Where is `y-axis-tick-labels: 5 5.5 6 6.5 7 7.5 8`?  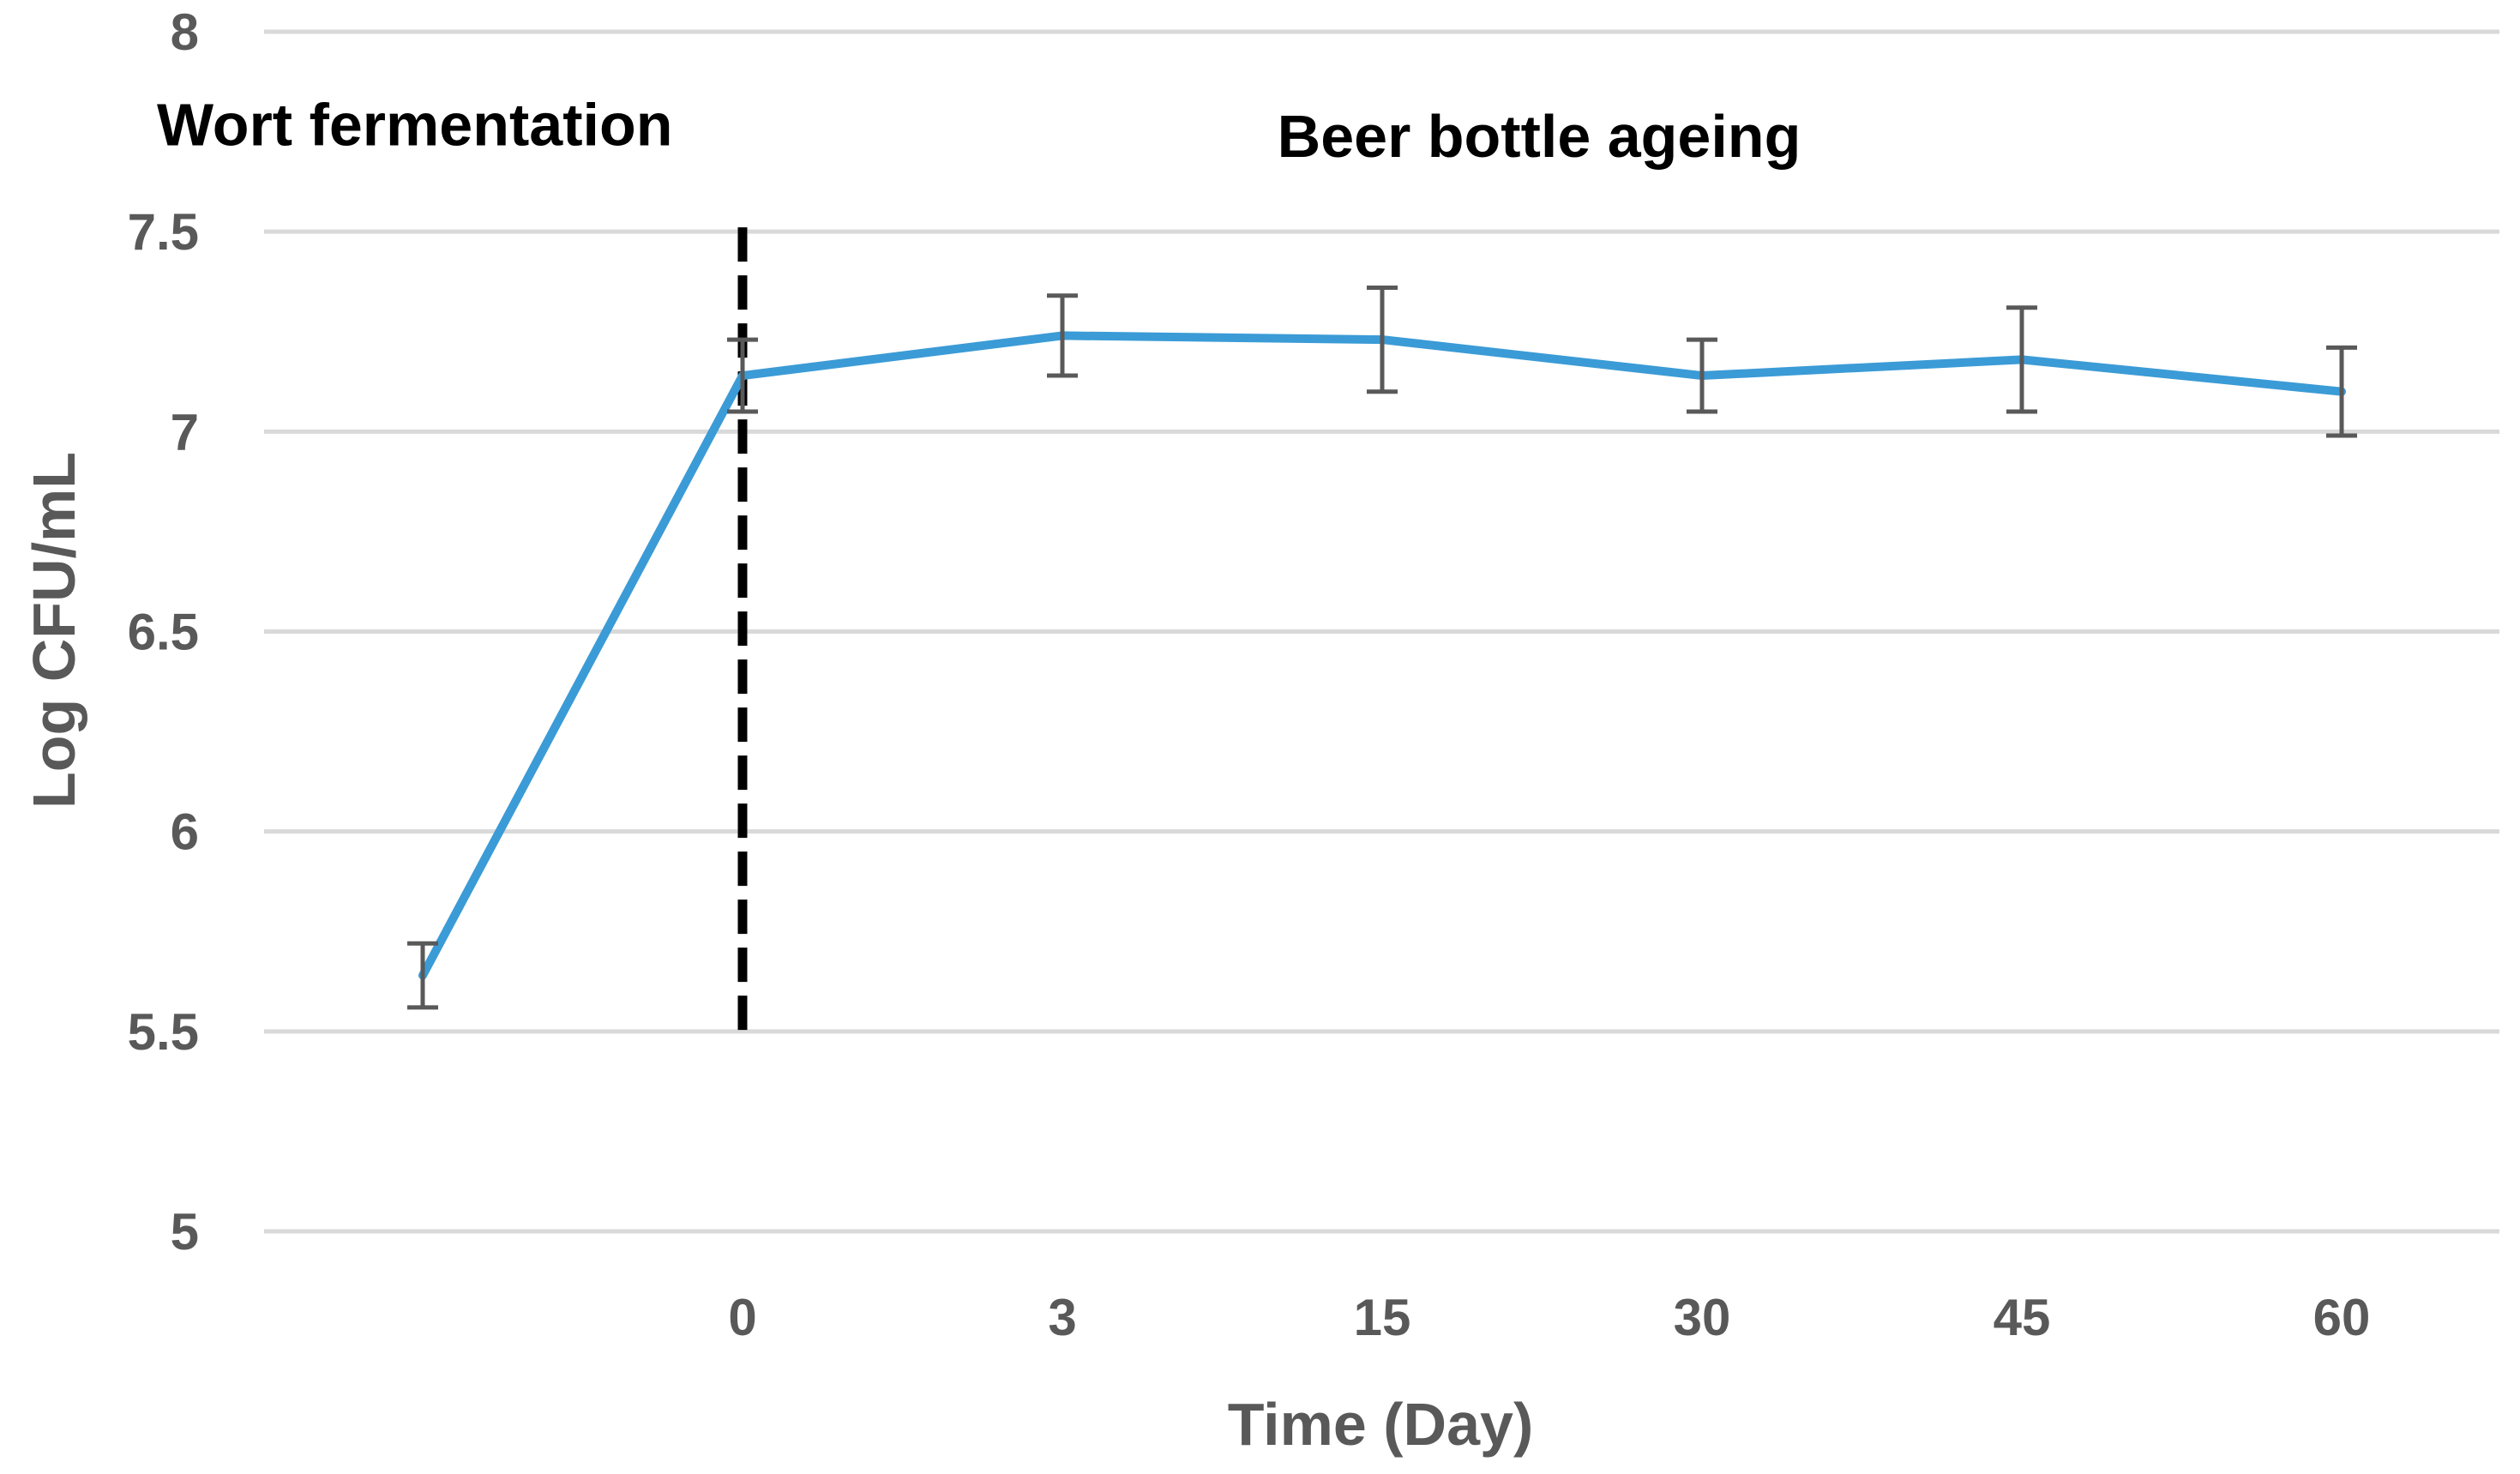
y-axis-tick-labels: 5 5.5 6 6.5 7 7.5 8 is located at coordinates (163, 631).